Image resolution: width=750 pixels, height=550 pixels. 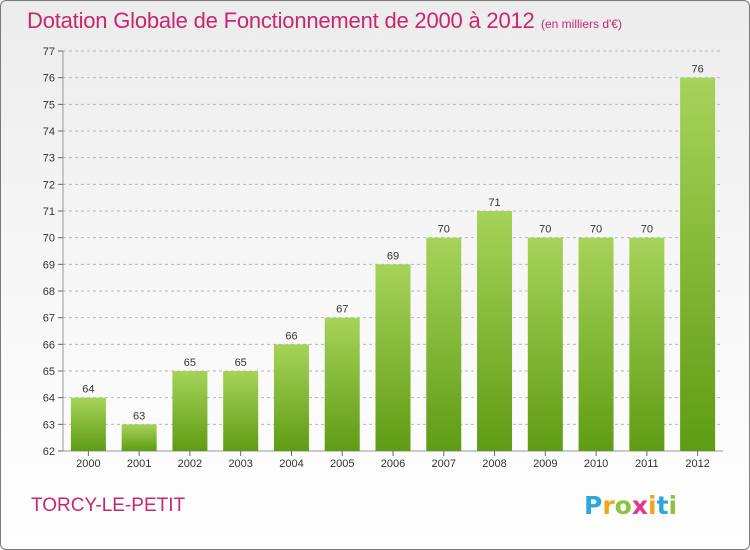 I want to click on logo-letter: r, so click(x=608, y=505).